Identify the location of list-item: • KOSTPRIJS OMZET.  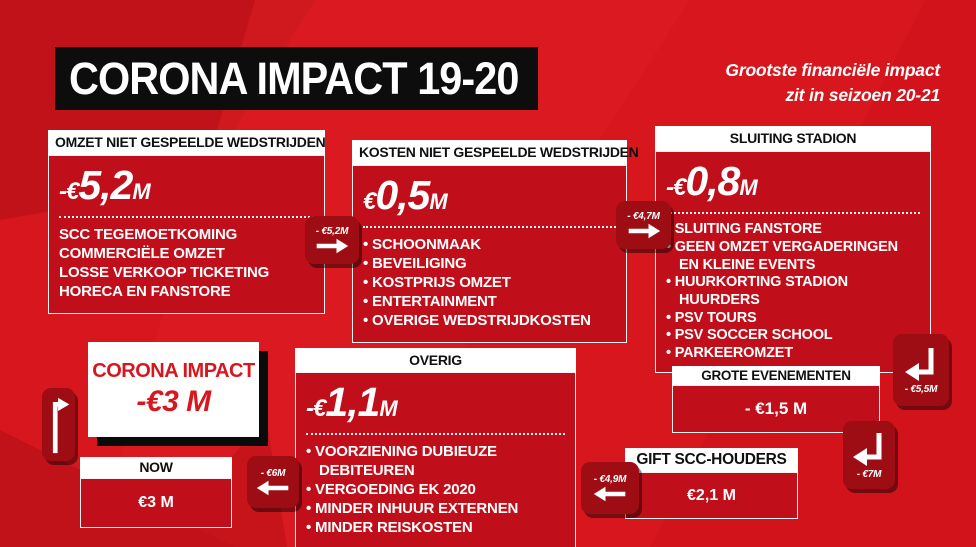
(437, 283).